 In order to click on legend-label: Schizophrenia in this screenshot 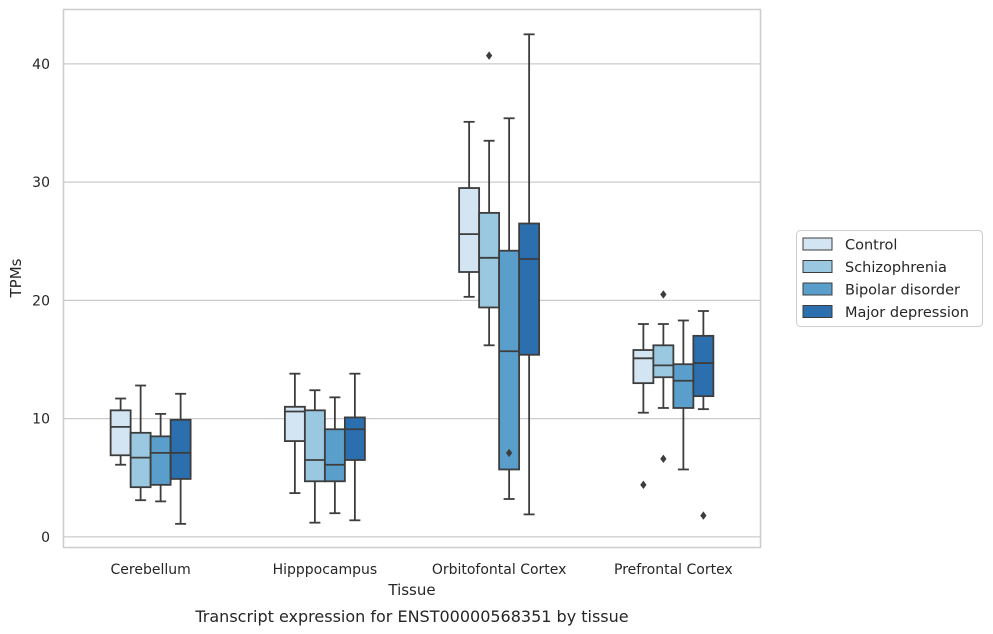, I will do `click(896, 268)`.